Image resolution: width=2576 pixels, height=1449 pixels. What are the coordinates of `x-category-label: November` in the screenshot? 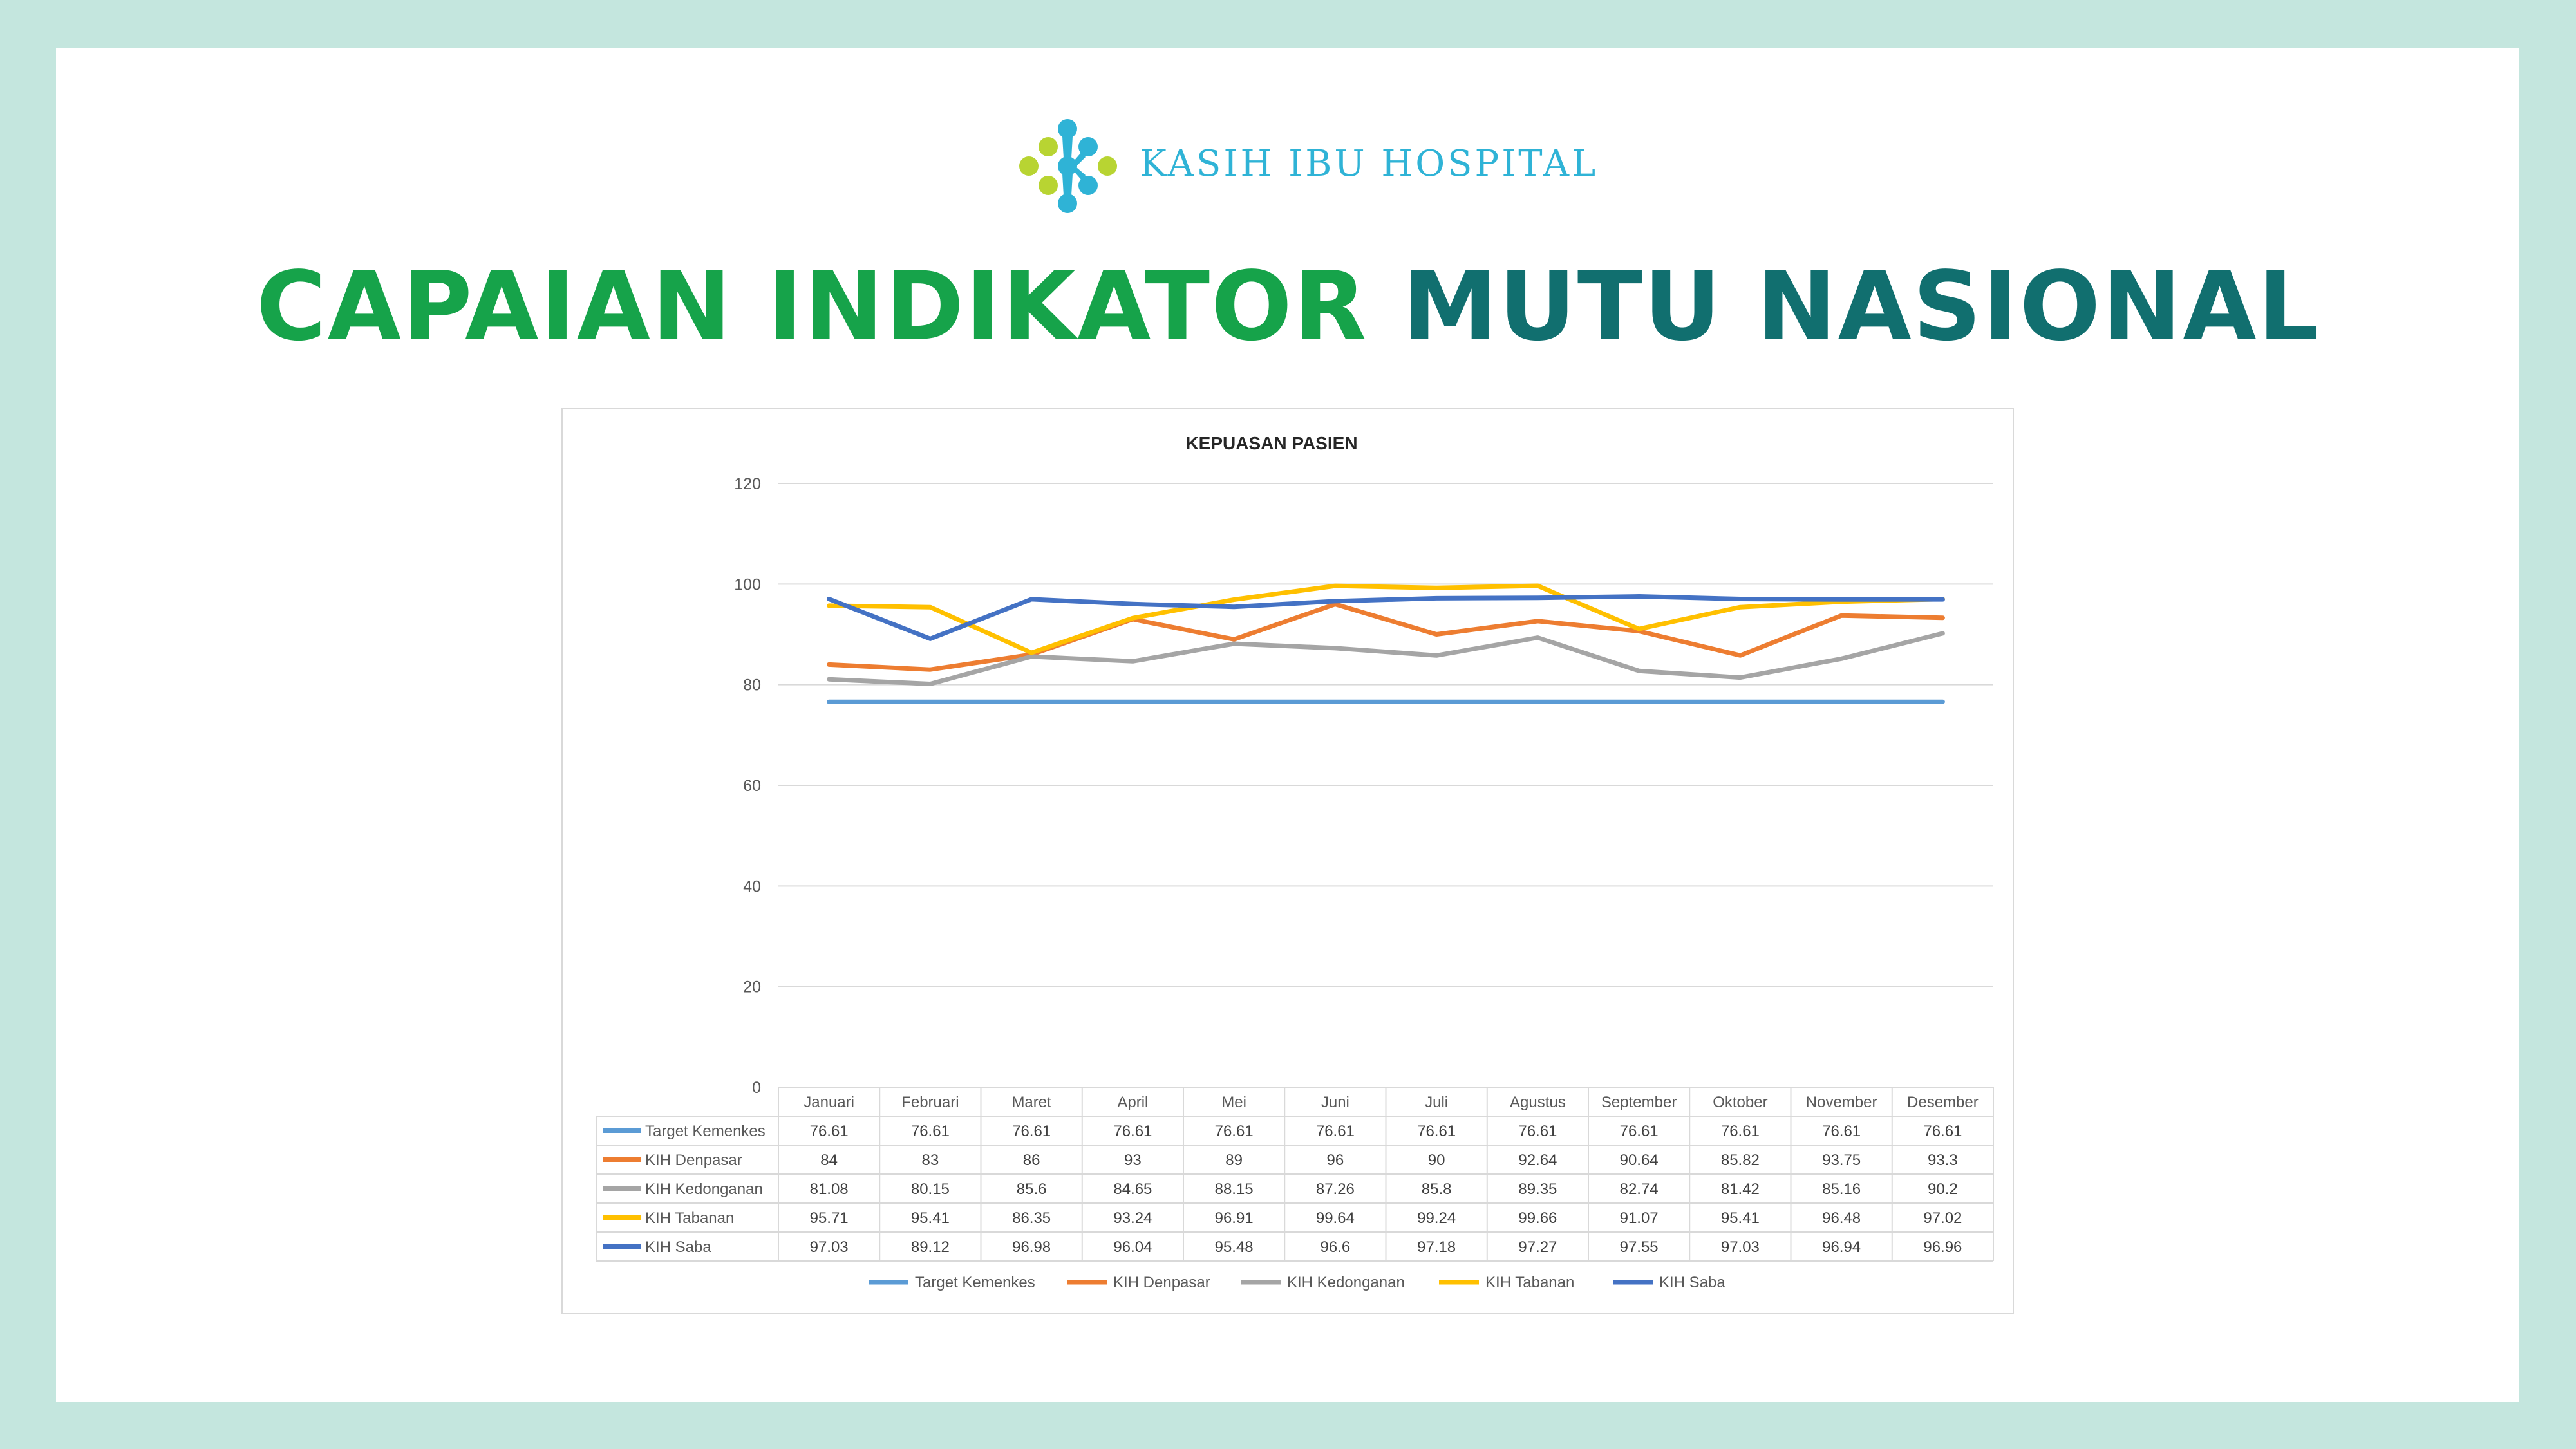 It's located at (1841, 1102).